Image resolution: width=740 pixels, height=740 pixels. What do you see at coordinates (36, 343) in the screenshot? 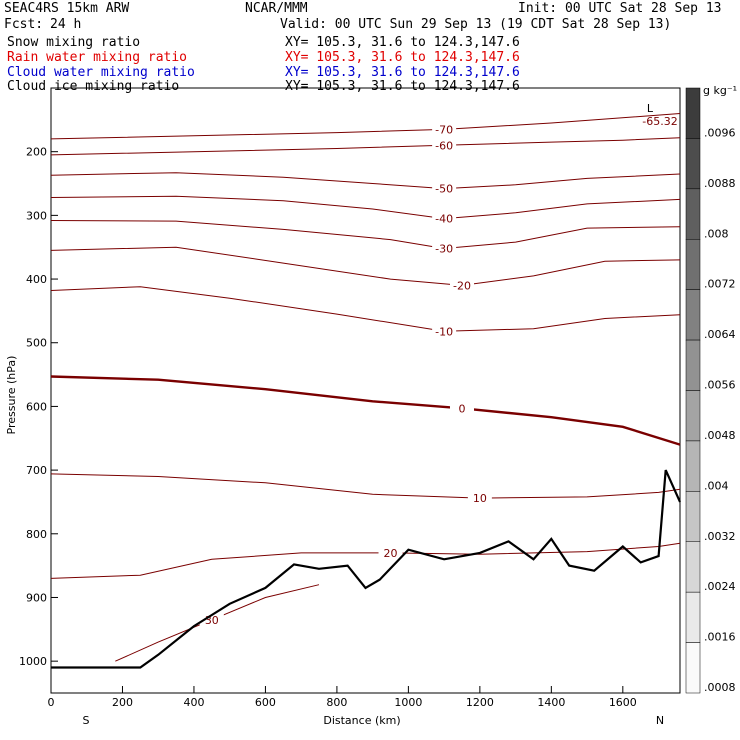
I see `y-tick-label: 500` at bounding box center [36, 343].